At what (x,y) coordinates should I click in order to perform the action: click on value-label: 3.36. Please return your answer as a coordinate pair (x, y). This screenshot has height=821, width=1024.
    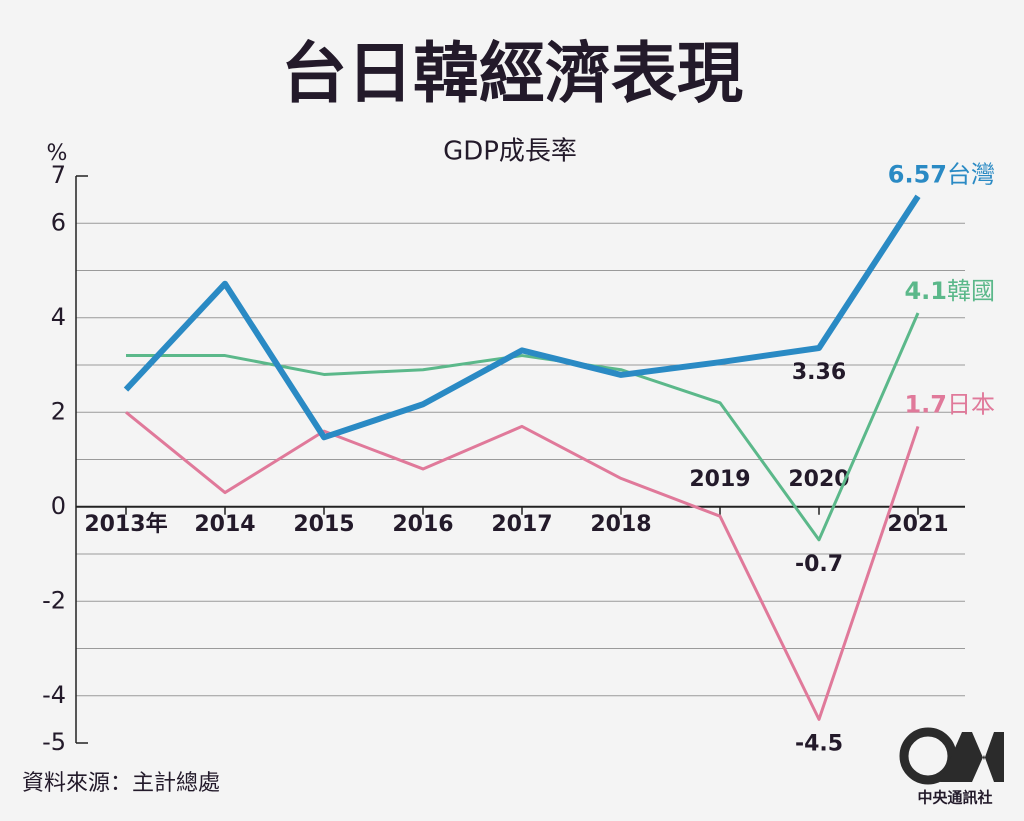
    Looking at the image, I should click on (819, 372).